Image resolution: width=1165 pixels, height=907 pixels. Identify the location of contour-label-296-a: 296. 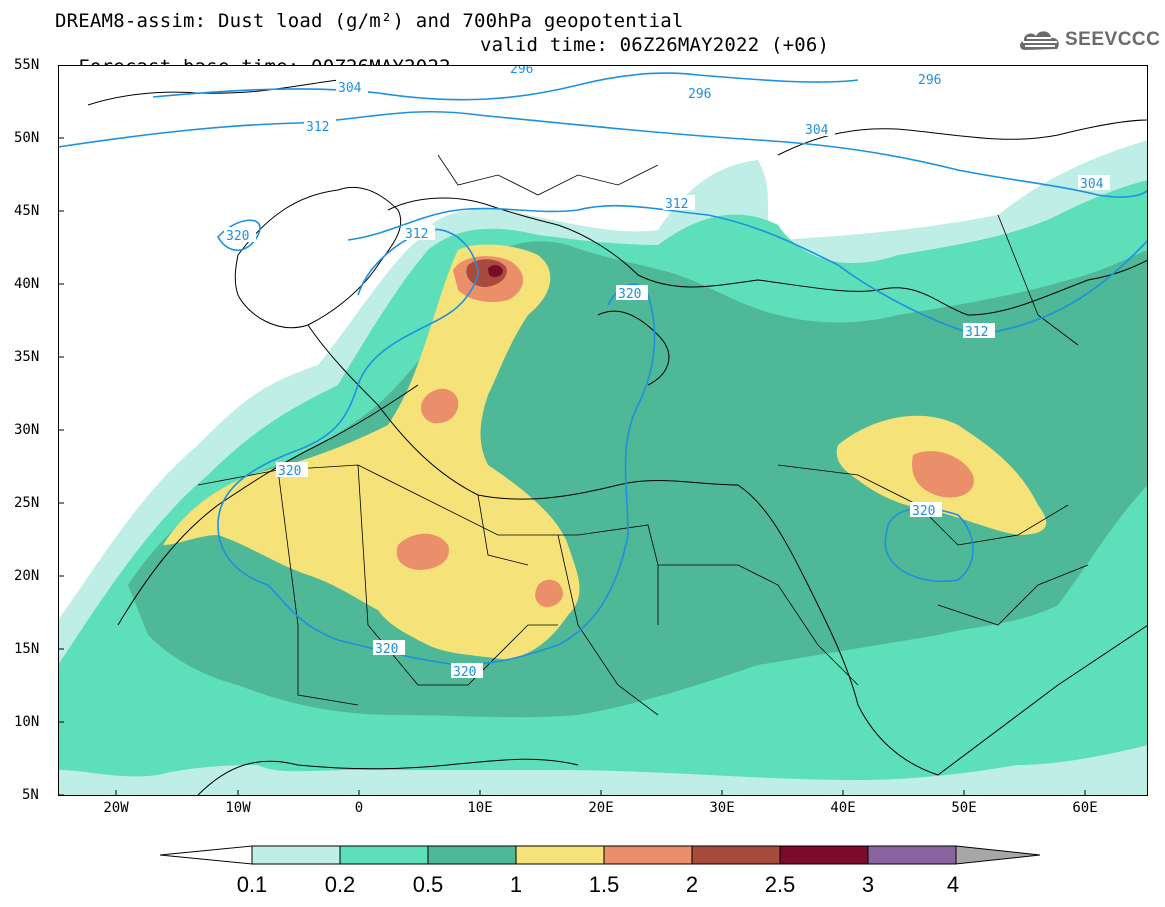
(521, 71).